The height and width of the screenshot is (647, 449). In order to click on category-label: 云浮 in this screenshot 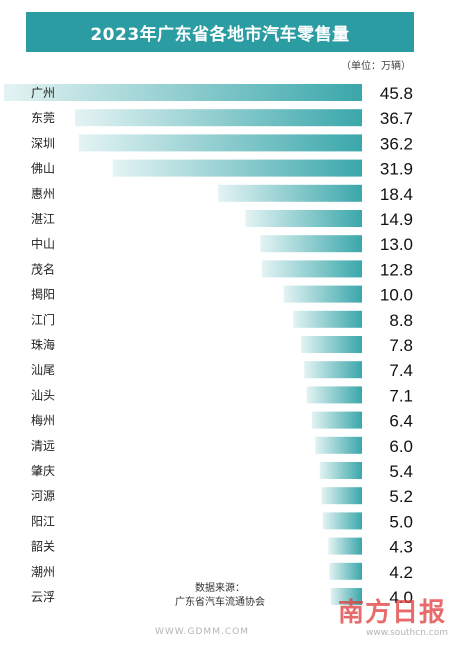, I will do `click(43, 597)`.